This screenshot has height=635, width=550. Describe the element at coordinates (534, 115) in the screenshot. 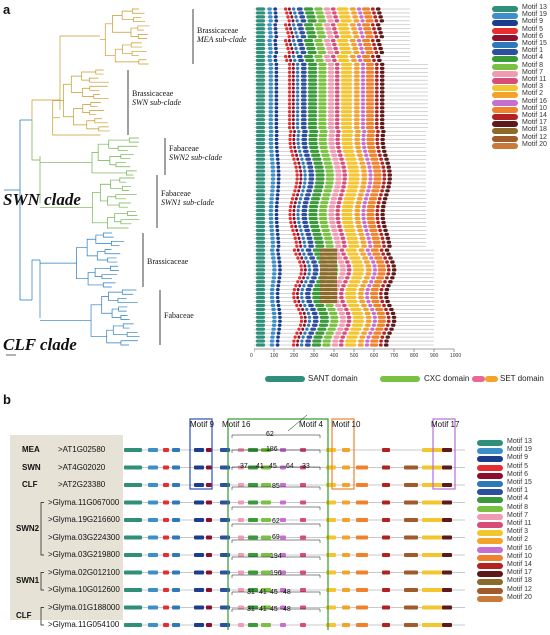

I see `legend-label: Motif 14` at that location.